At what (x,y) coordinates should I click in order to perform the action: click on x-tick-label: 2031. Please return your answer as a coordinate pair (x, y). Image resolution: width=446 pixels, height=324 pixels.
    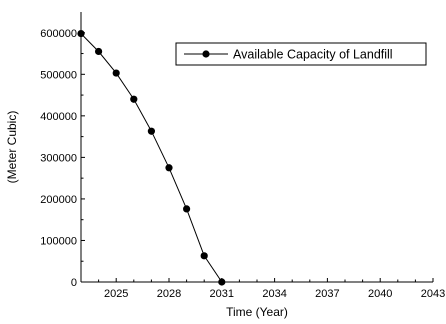
    Looking at the image, I should click on (222, 294).